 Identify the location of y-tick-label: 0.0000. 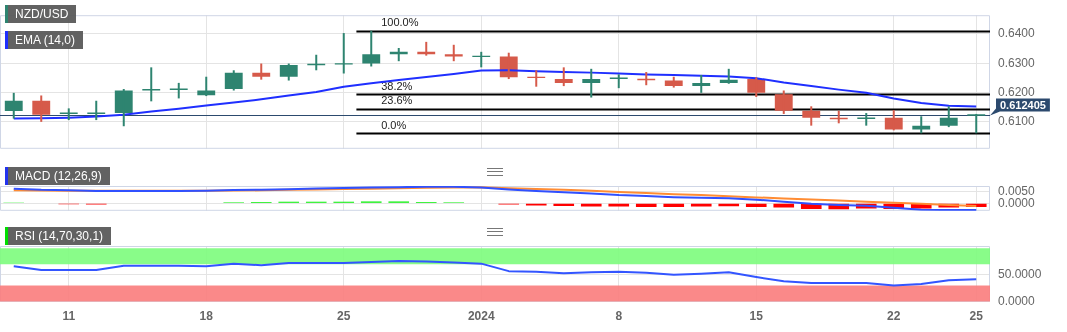
(1017, 300).